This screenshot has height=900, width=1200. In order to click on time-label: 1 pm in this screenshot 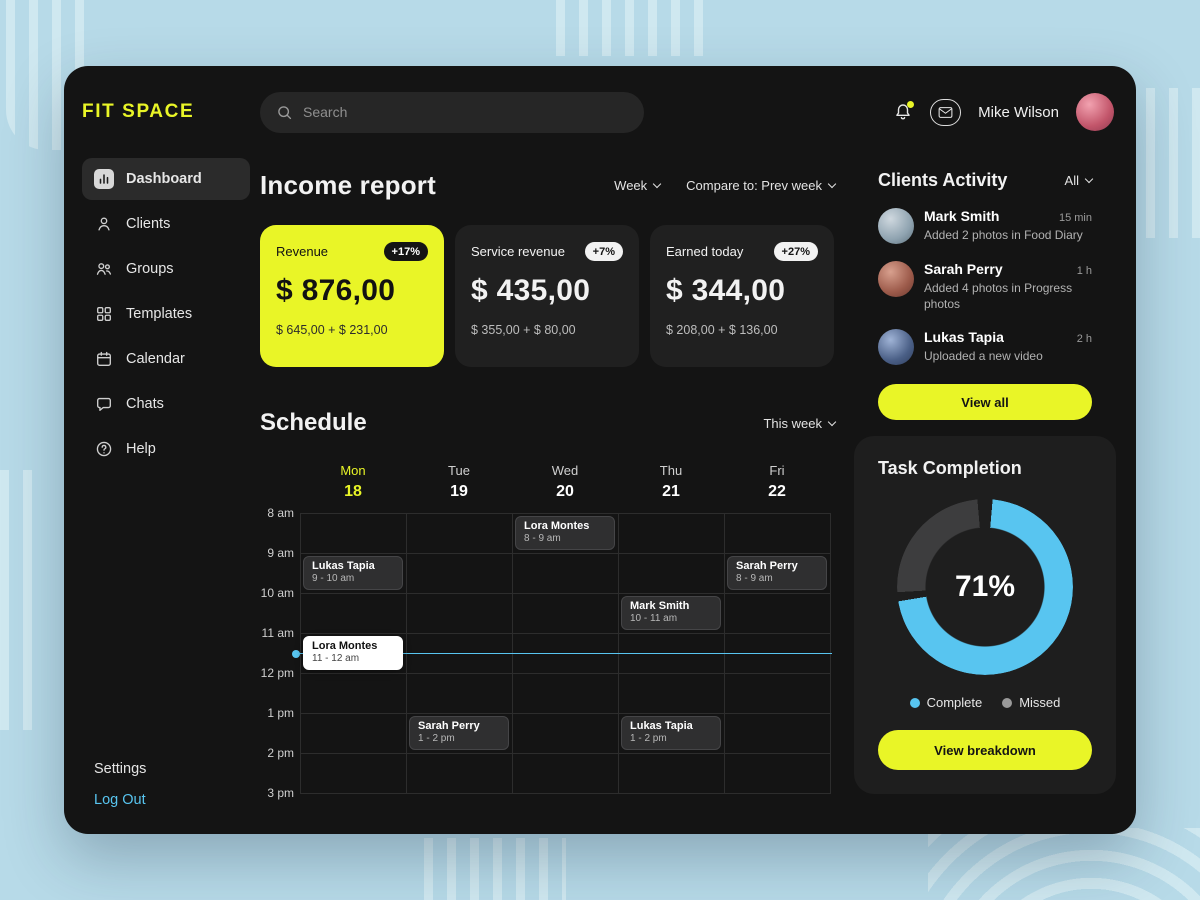, I will do `click(280, 713)`.